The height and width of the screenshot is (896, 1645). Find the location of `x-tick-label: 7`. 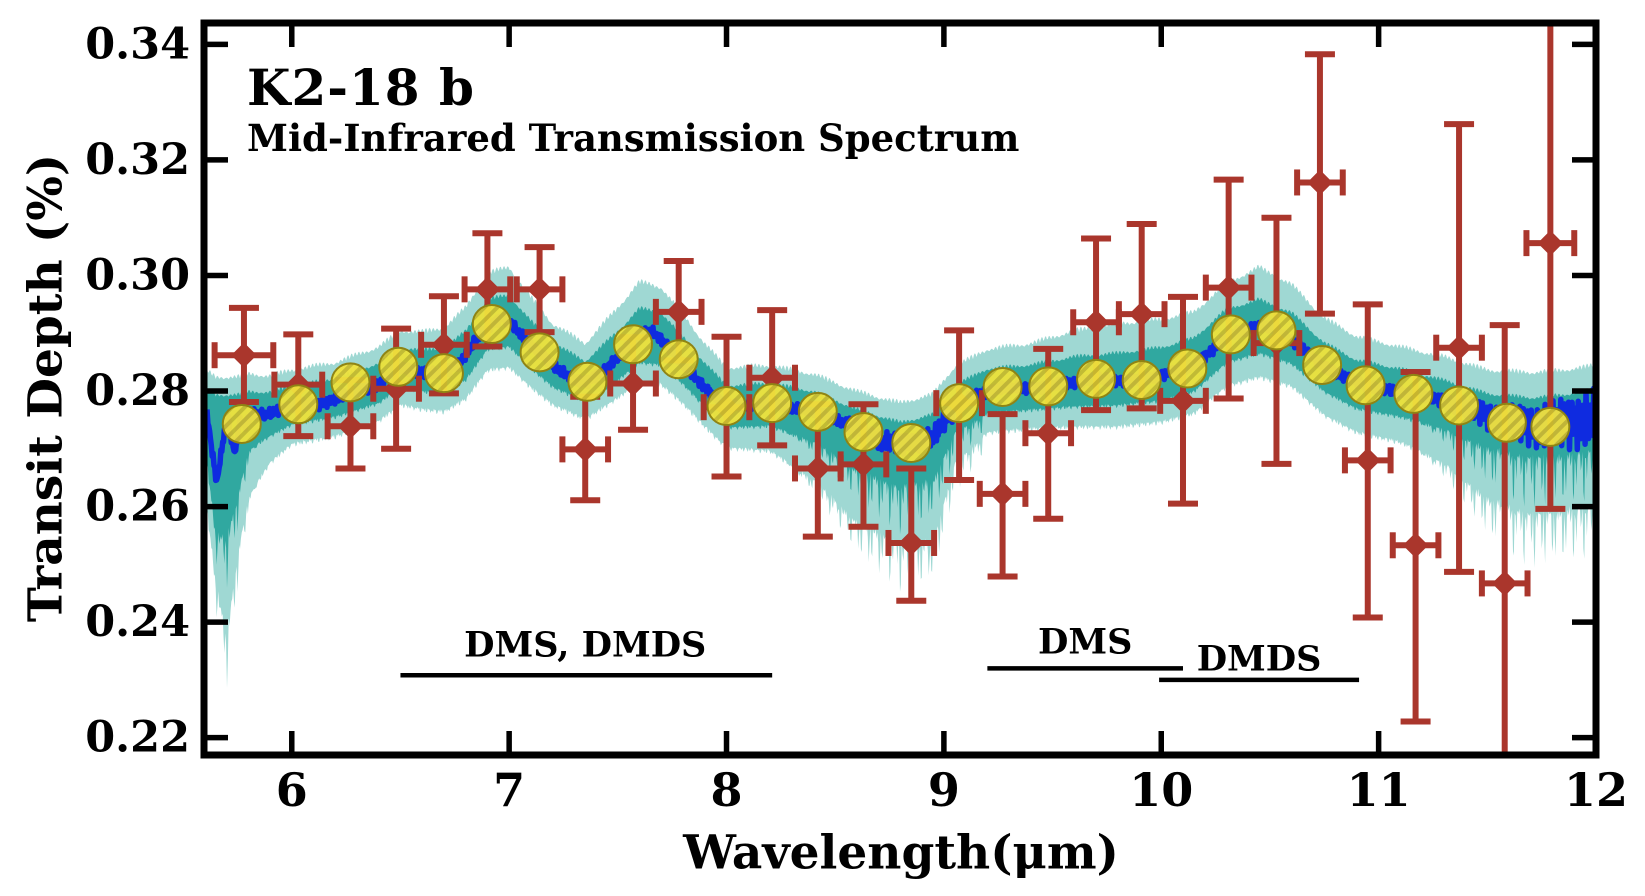

x-tick-label: 7 is located at coordinates (509, 790).